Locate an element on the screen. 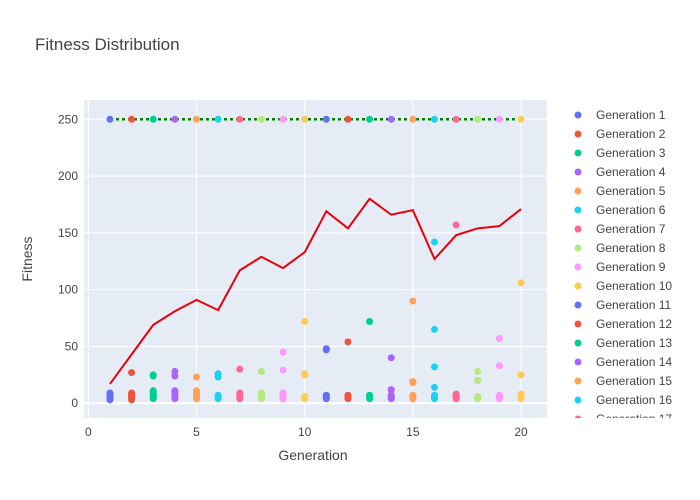 The width and height of the screenshot is (700, 500). y-tick-label: 200 is located at coordinates (68, 176).